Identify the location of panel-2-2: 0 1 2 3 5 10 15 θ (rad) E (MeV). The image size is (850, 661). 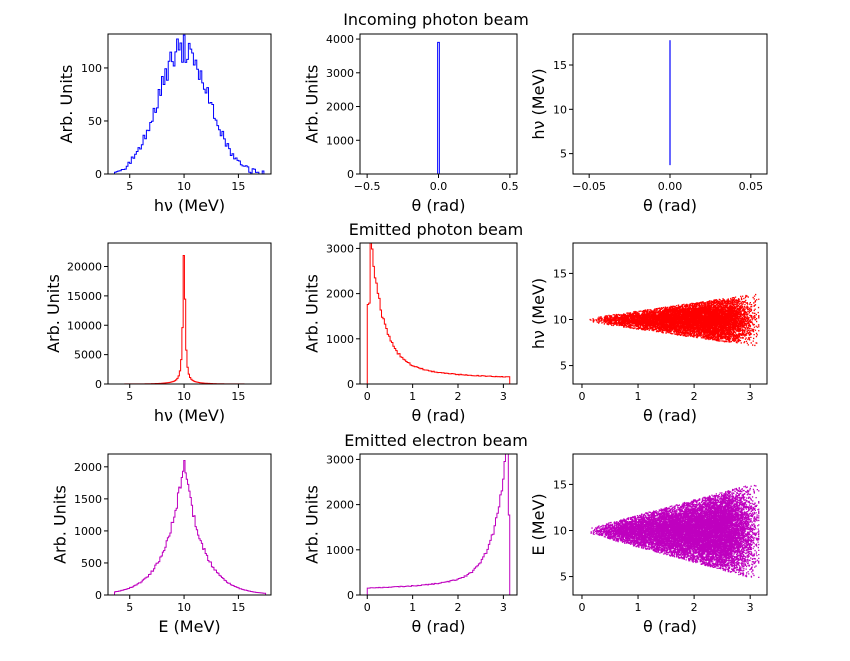
(648, 544).